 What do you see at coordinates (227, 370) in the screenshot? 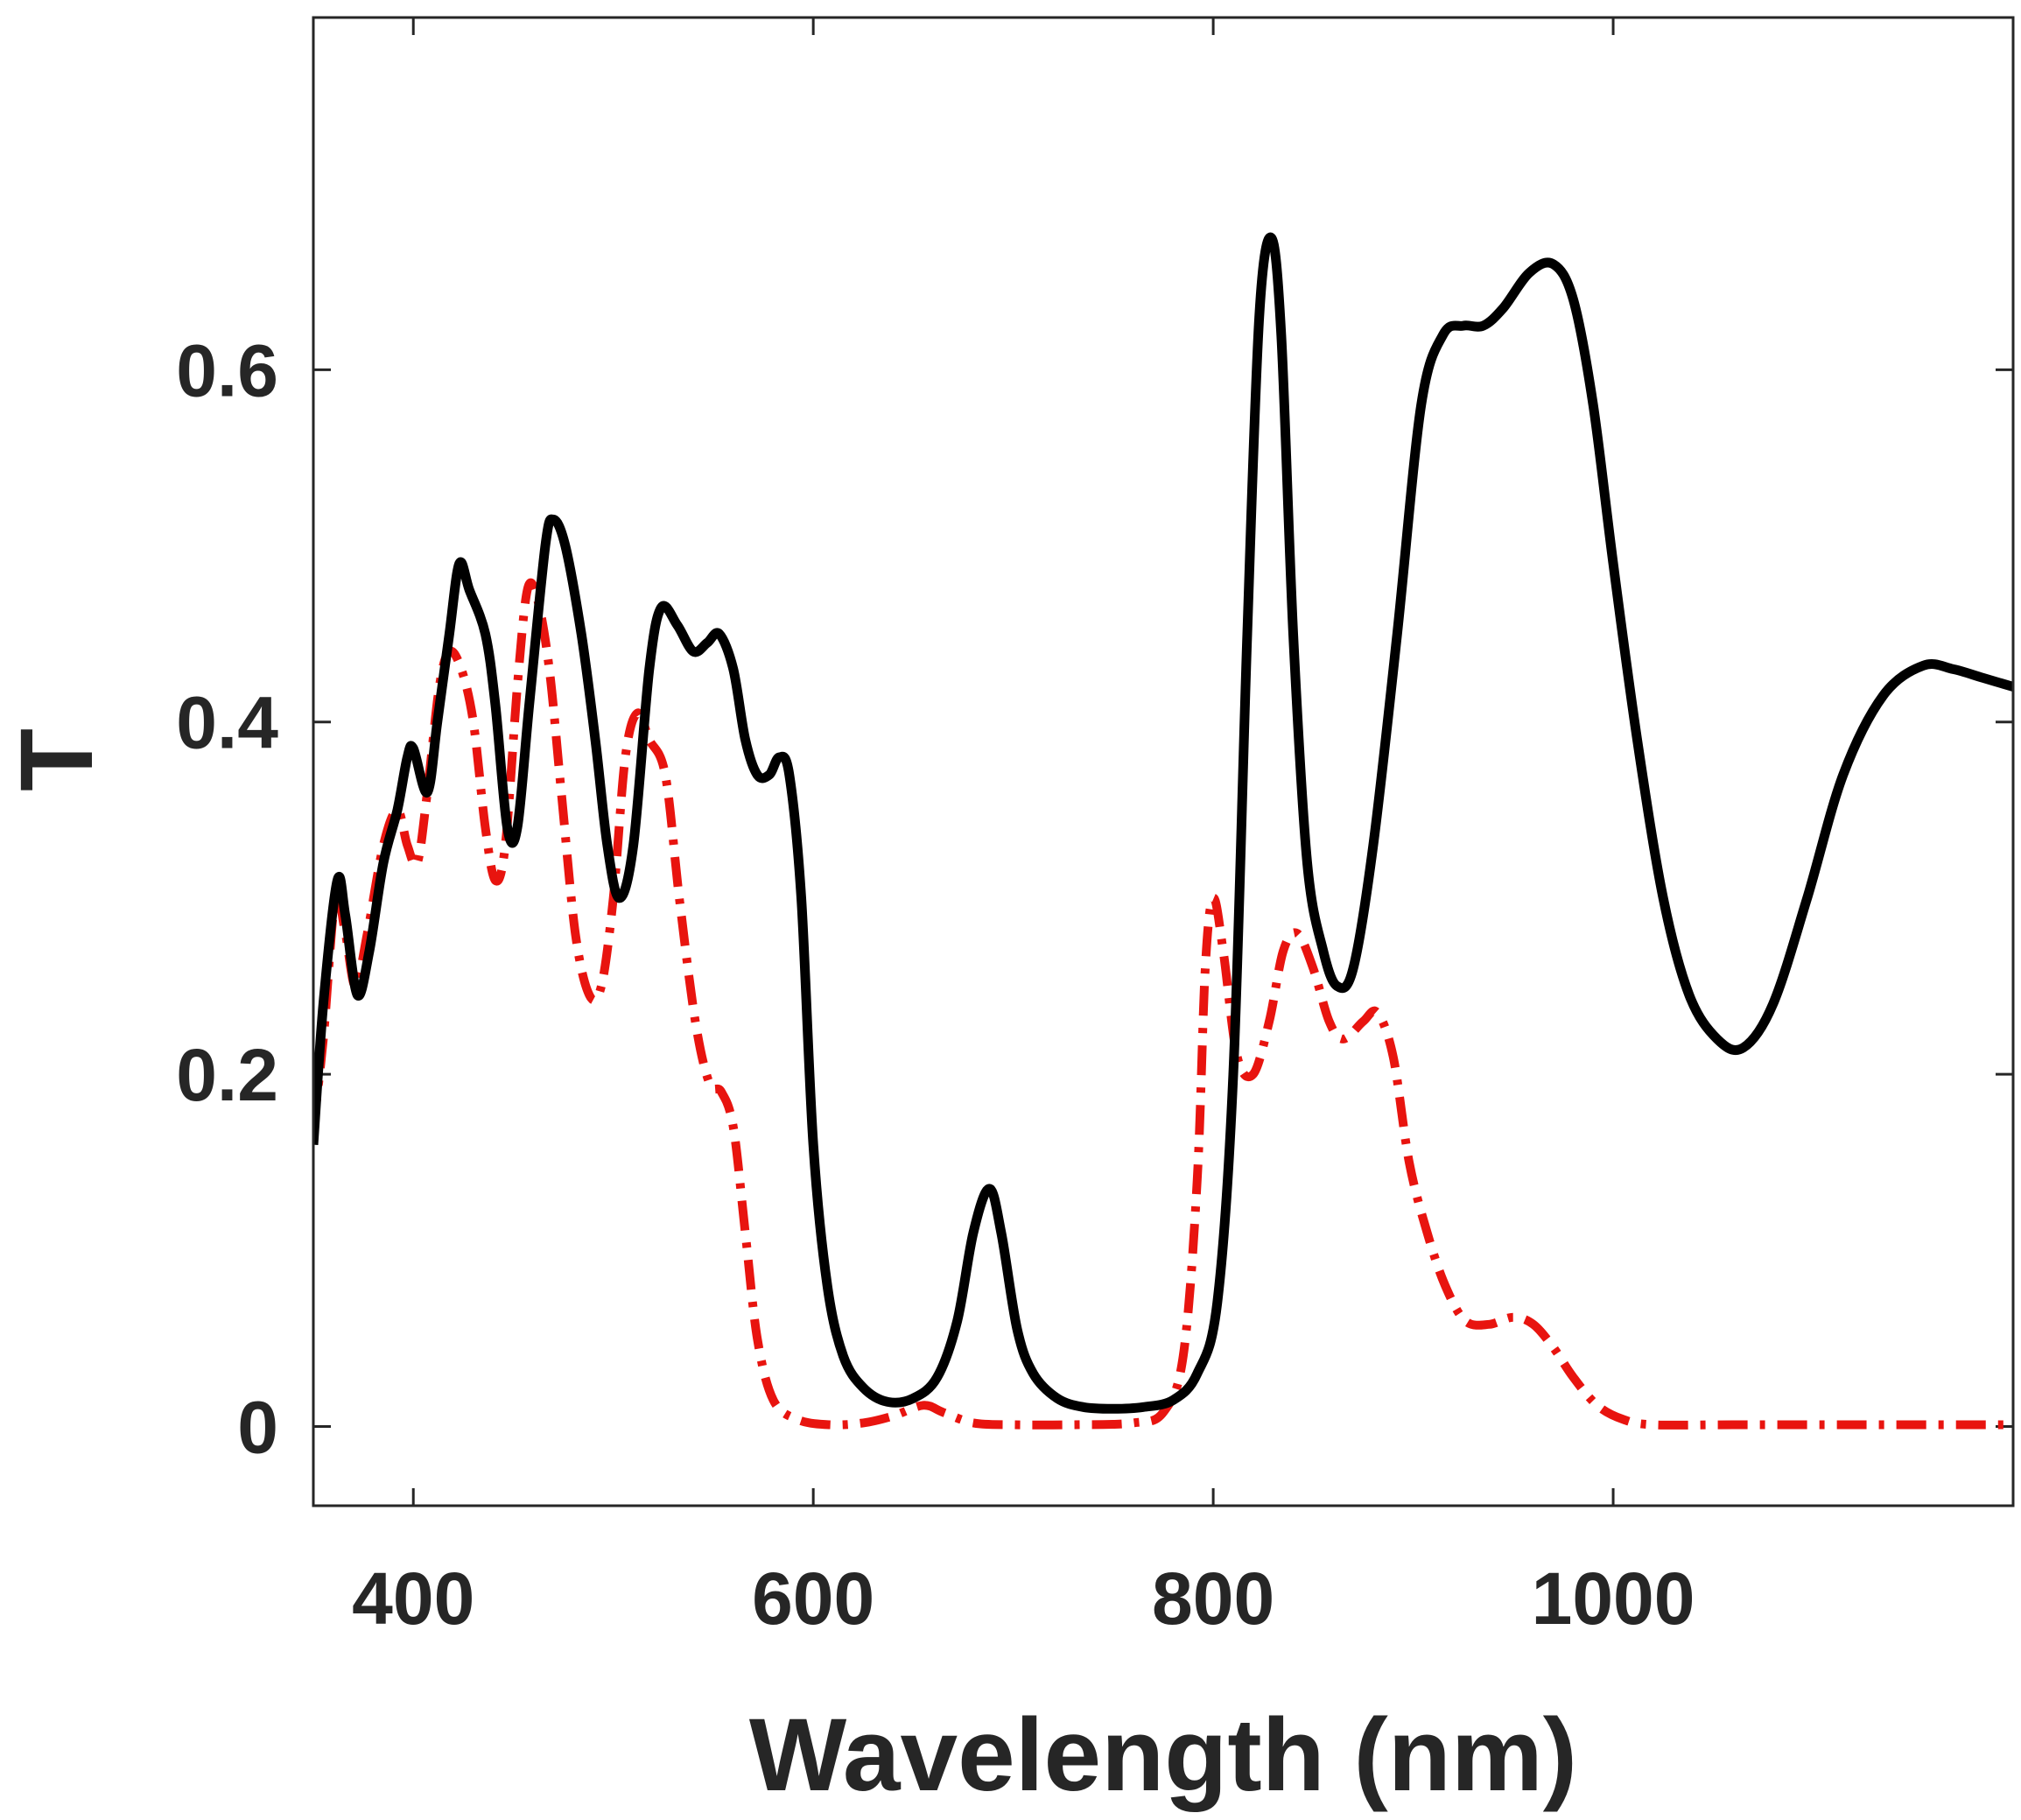
I see `y-tick-label: 0.6` at bounding box center [227, 370].